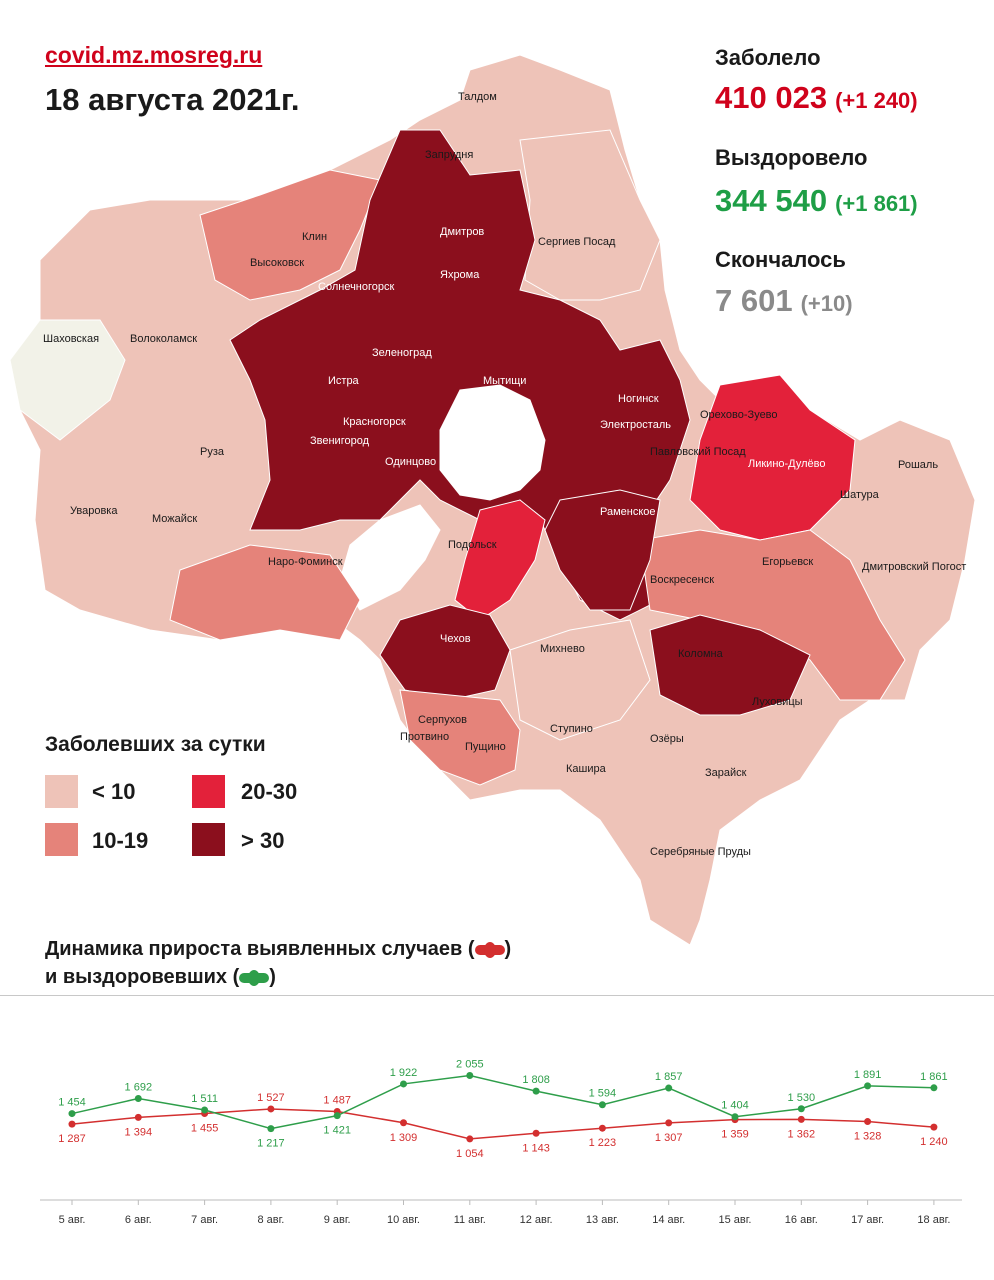 This screenshot has height=1280, width=994. Describe the element at coordinates (154, 55) in the screenshot. I see `source-link: covid.mz.mosreg.ru` at that location.